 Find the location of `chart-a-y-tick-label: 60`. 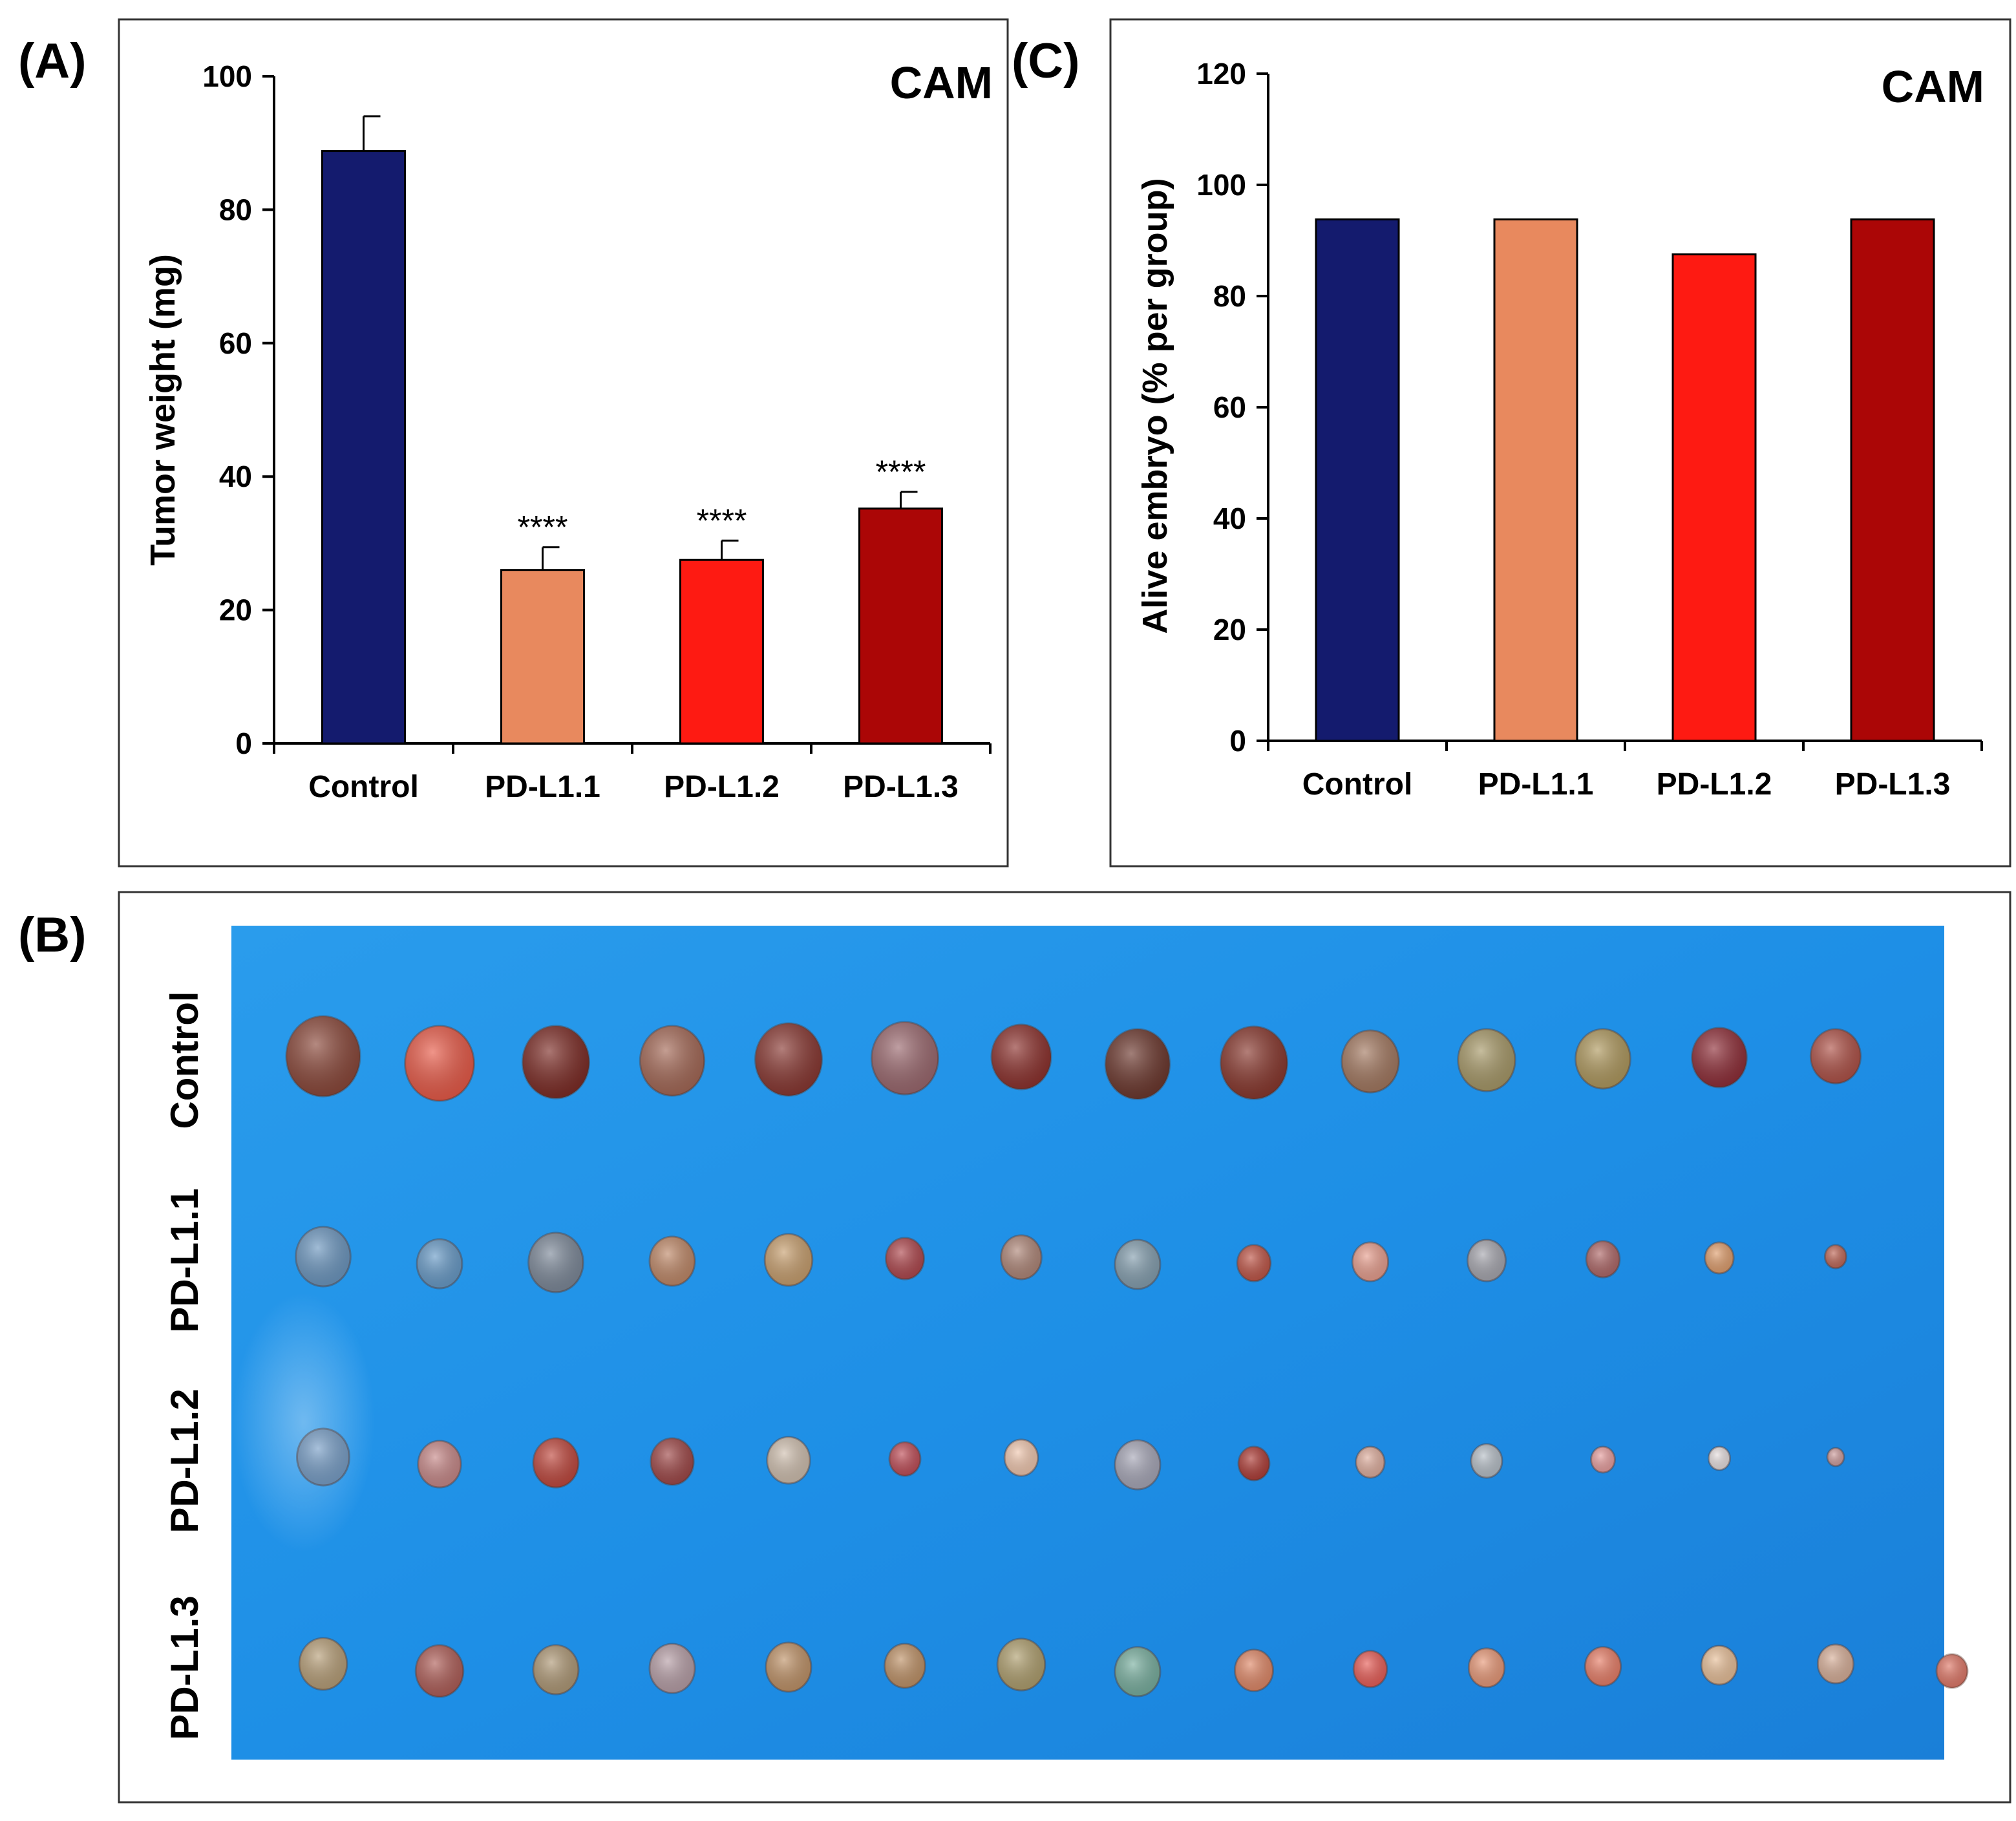

chart-a-y-tick-label: 60 is located at coordinates (235, 343).